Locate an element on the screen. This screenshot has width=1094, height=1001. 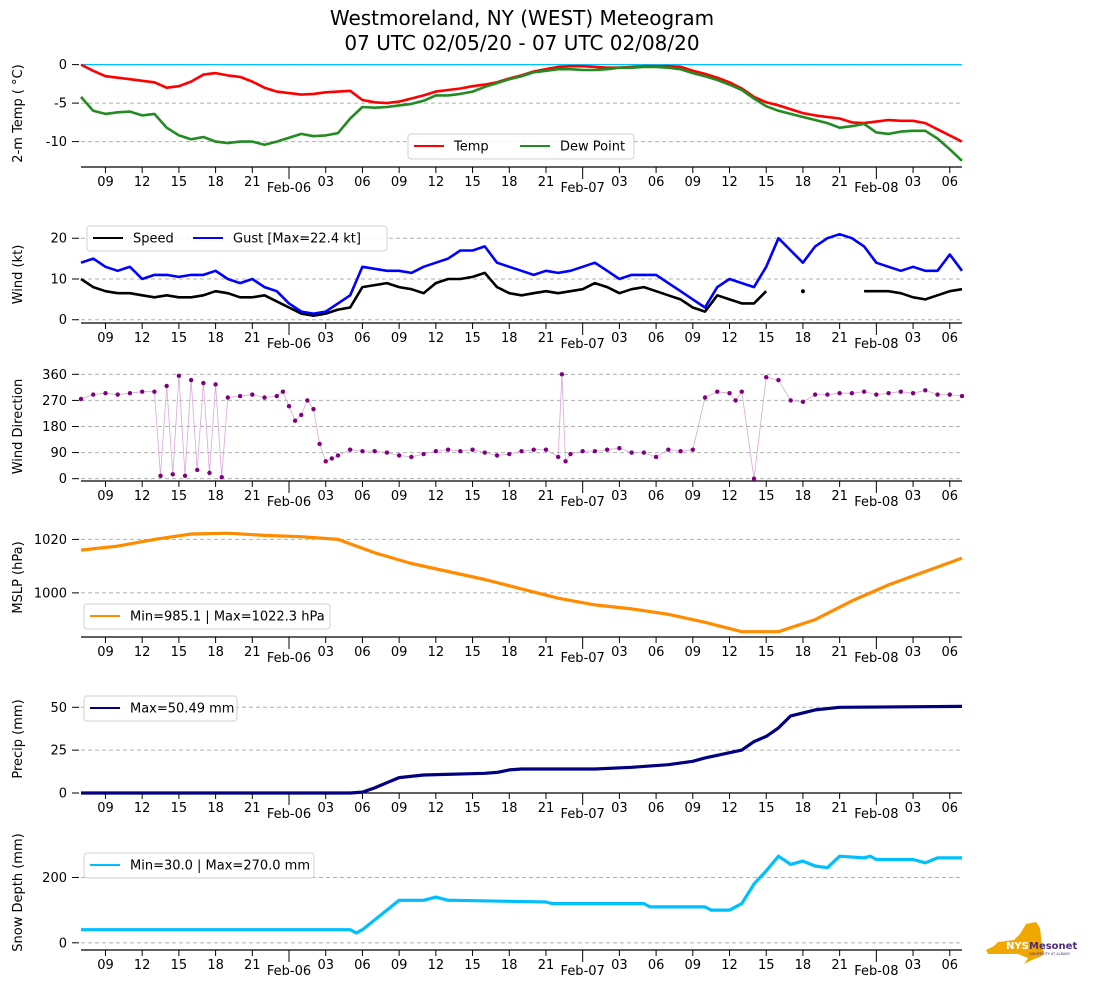
legend-label-dew-point: Dew Point is located at coordinates (592, 147).